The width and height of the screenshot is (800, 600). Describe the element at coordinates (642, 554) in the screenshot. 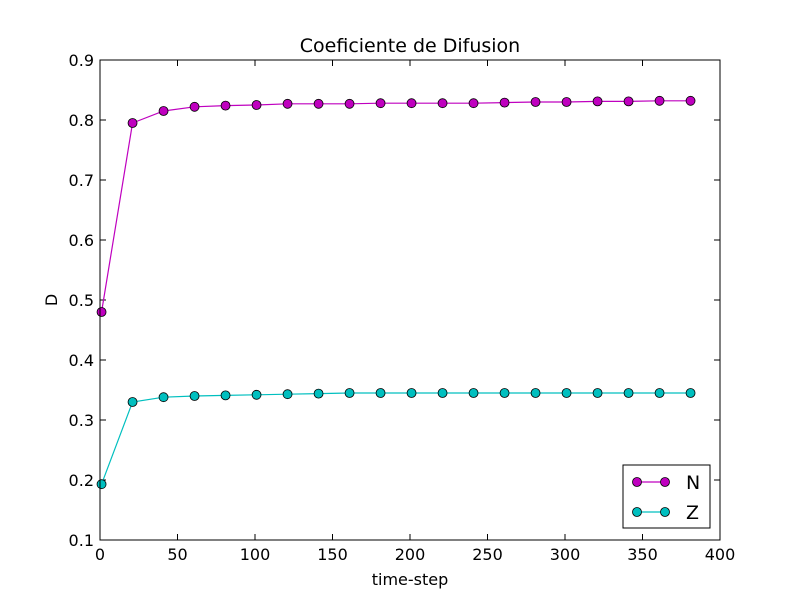

I see `x-tick-label: 350` at that location.